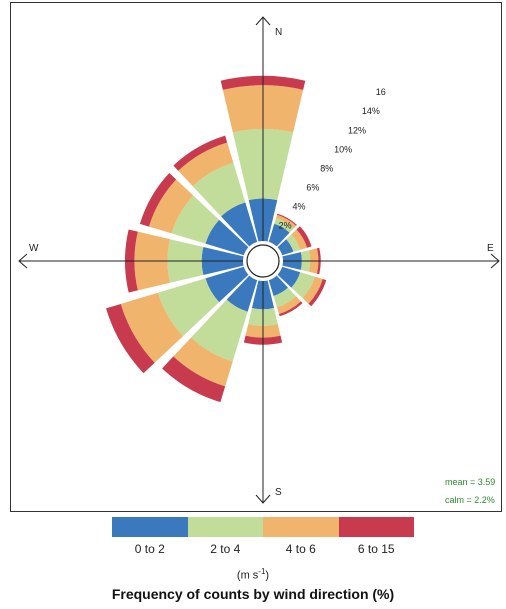  Describe the element at coordinates (225, 549) in the screenshot. I see `legend-label-1: 2 to 4` at that location.